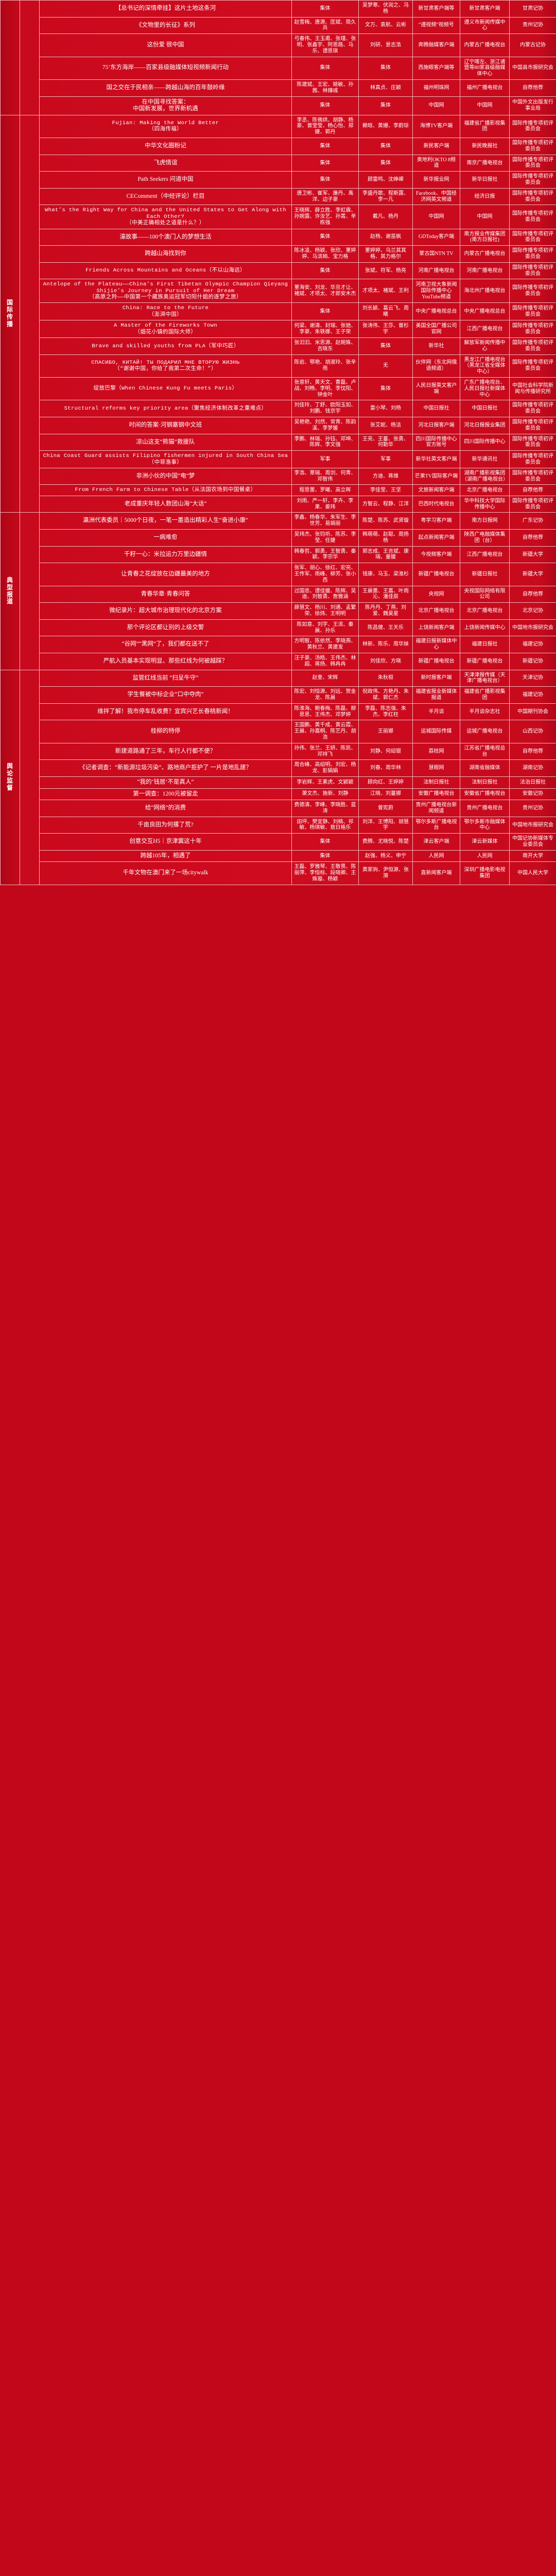  Describe the element at coordinates (532, 731) in the screenshot. I see `recommender-cell: 山西记协` at that location.